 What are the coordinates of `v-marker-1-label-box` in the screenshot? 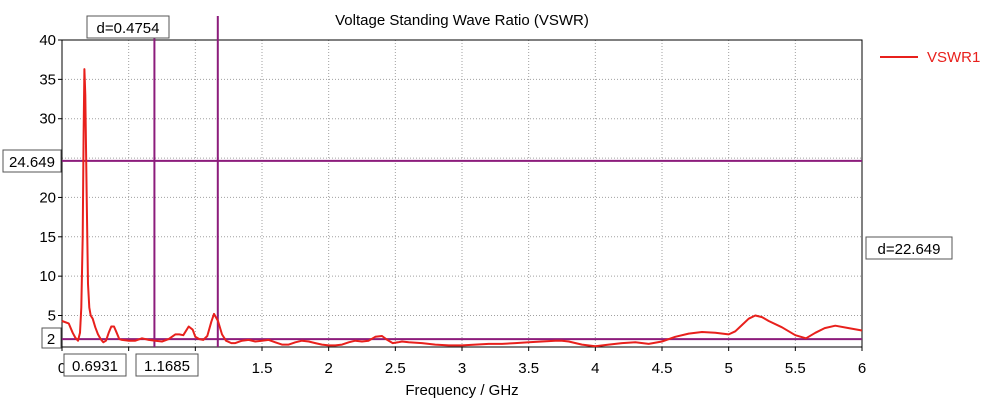 It's located at (95, 365).